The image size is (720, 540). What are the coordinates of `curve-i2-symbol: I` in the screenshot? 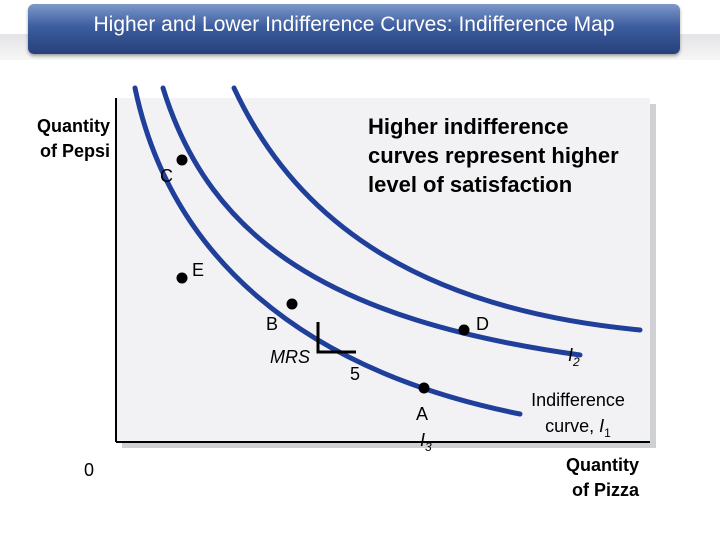 It's located at (571, 355).